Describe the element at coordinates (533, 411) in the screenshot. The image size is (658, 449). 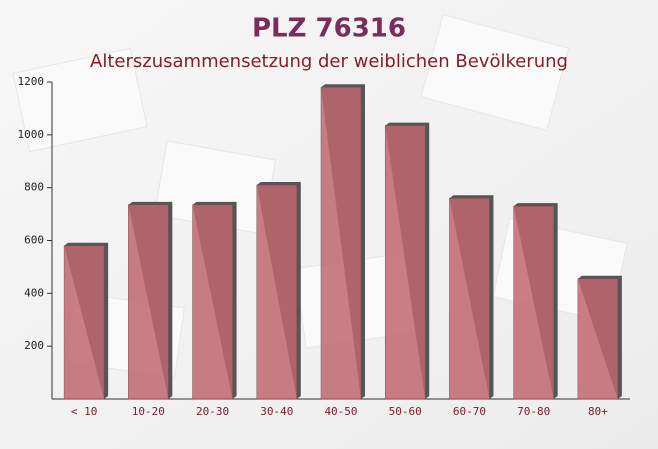
I see `x-tick-label: 70-80` at that location.